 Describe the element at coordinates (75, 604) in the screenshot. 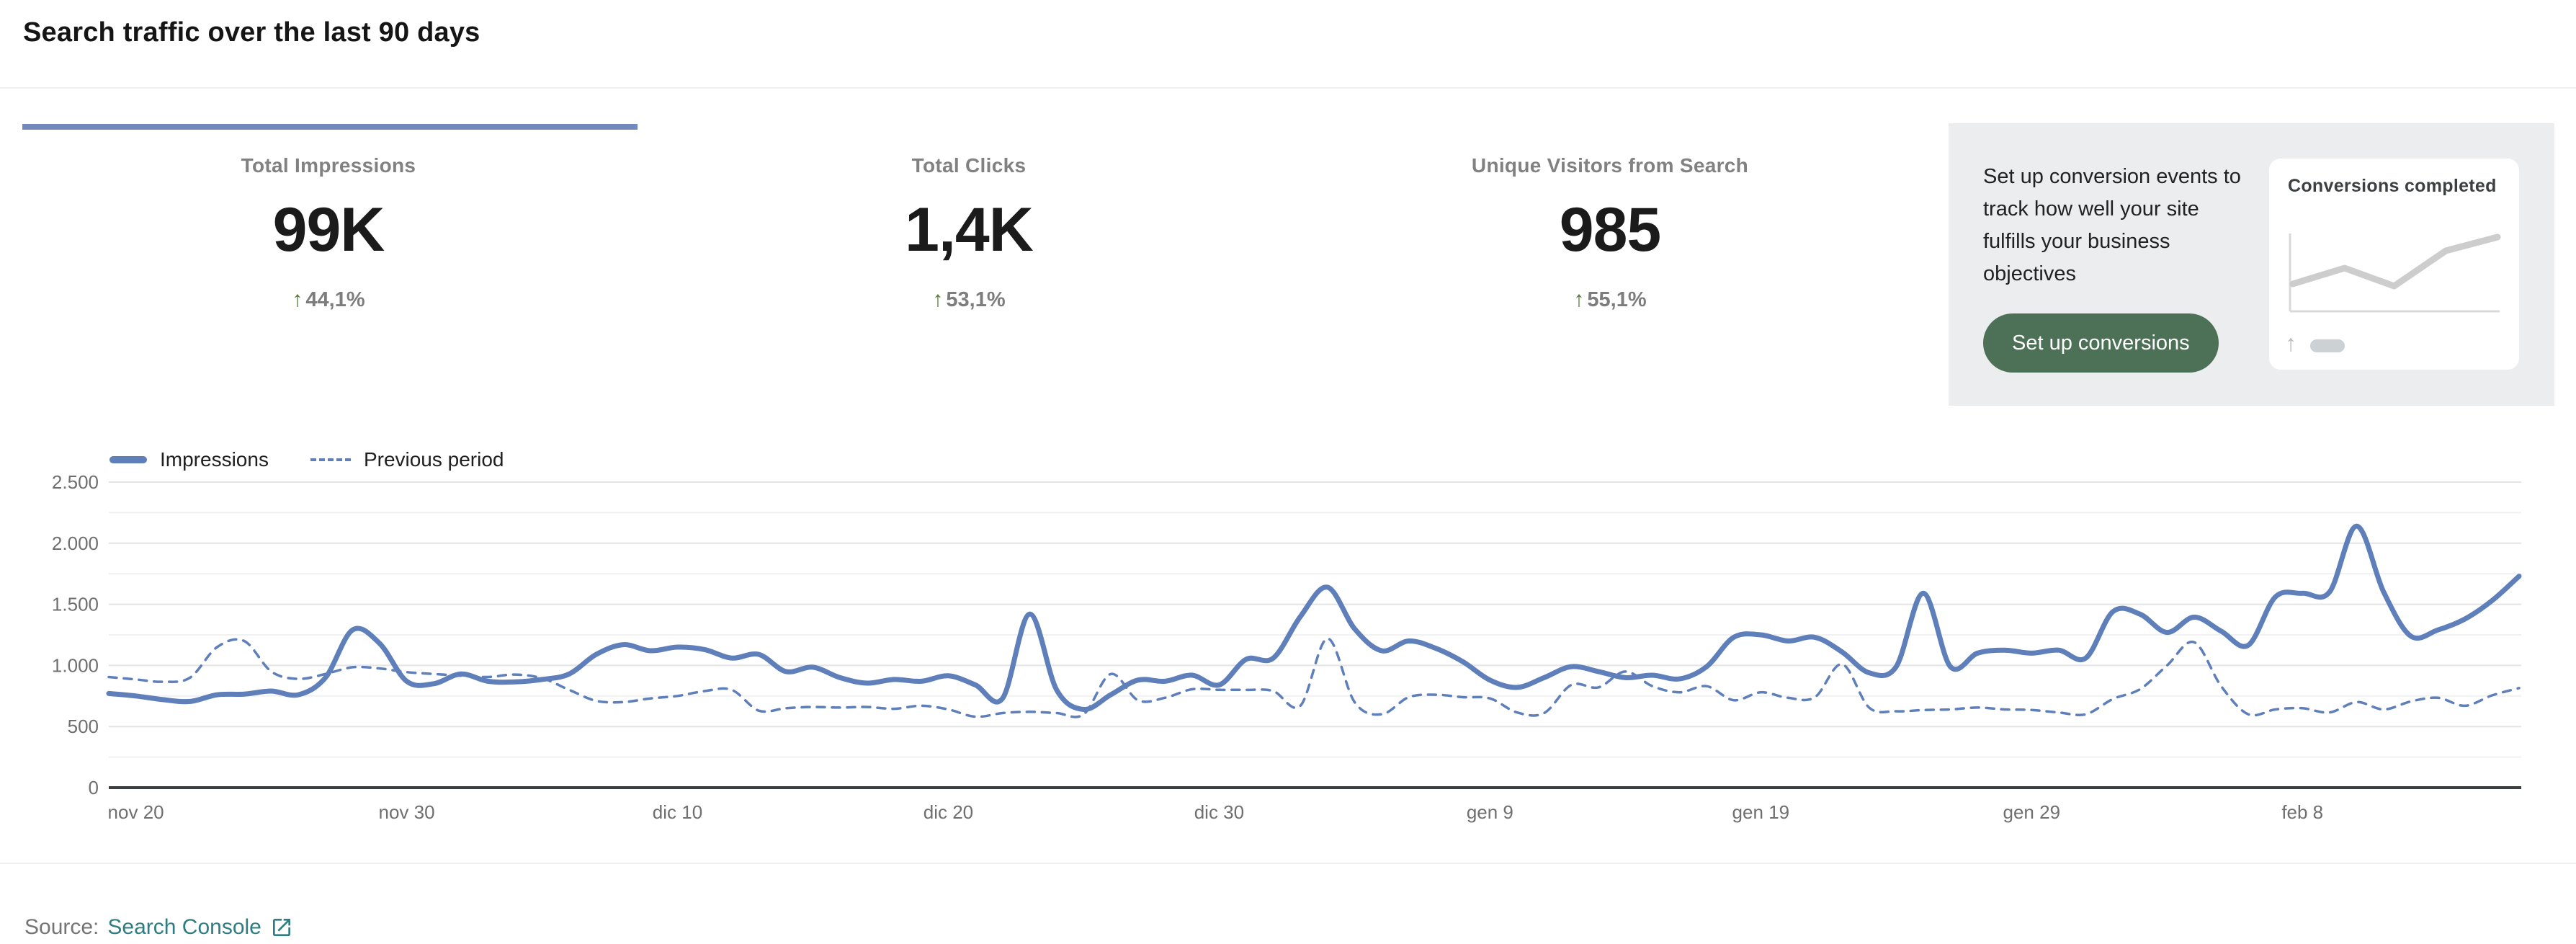

I see `svg-text: 1.500` at that location.